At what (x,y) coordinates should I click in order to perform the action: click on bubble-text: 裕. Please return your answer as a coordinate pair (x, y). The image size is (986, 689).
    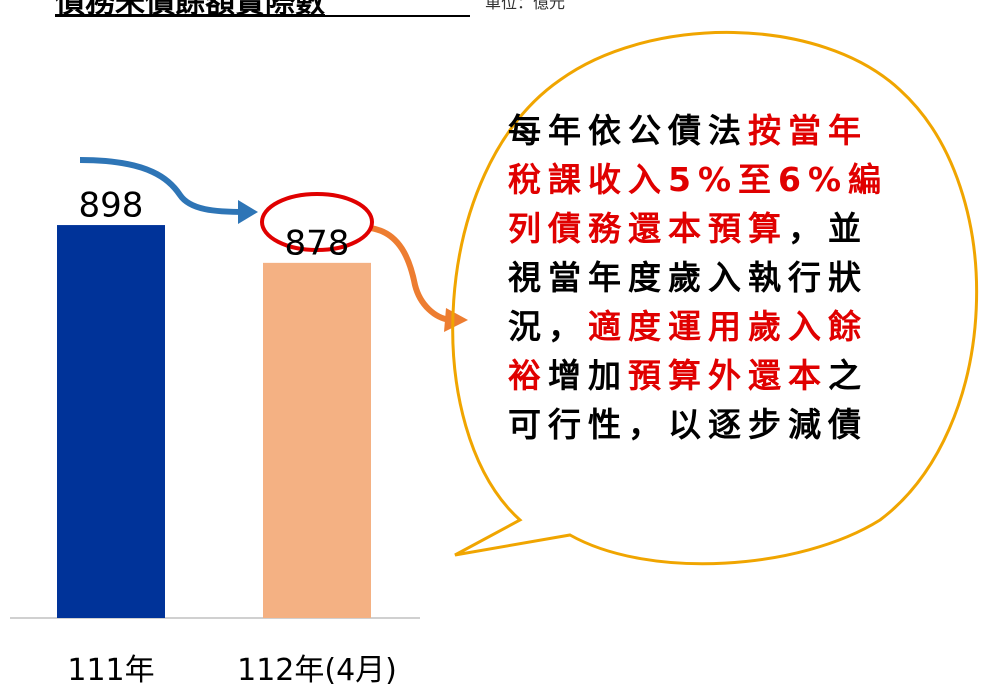
    Looking at the image, I should click on (528, 375).